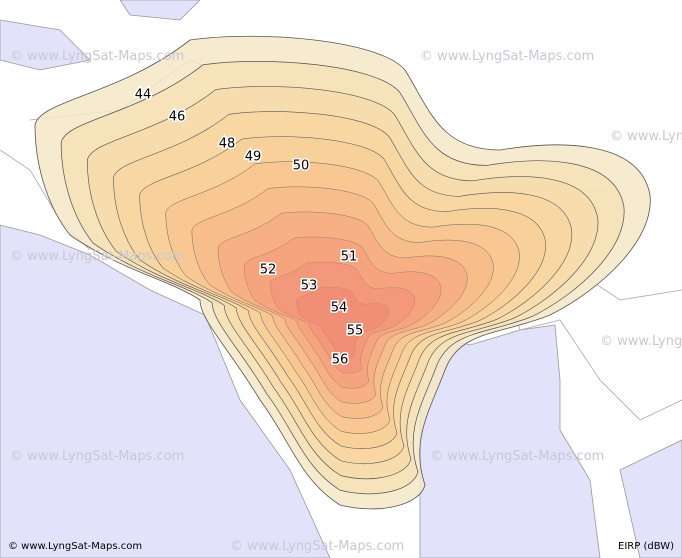  What do you see at coordinates (75, 546) in the screenshot?
I see `credit: © www.LyngSat-Maps.com` at bounding box center [75, 546].